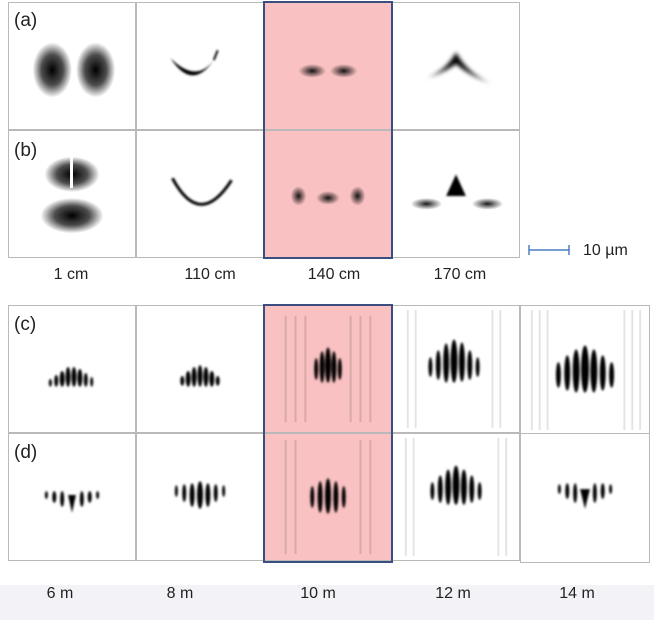  Describe the element at coordinates (328, 196) in the screenshot. I see `three-spot-pattern` at that location.